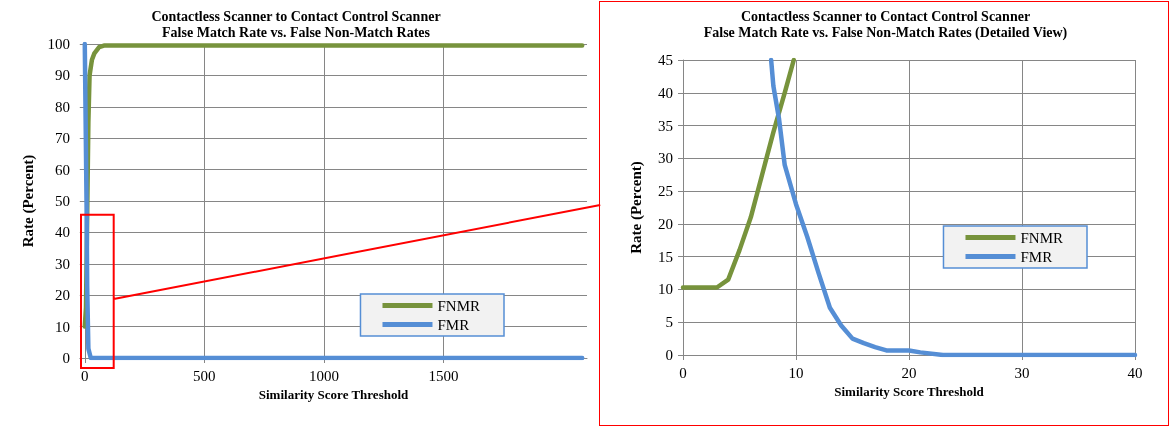 Image resolution: width=1171 pixels, height=428 pixels. I want to click on y-tick-label: 80, so click(62, 106).